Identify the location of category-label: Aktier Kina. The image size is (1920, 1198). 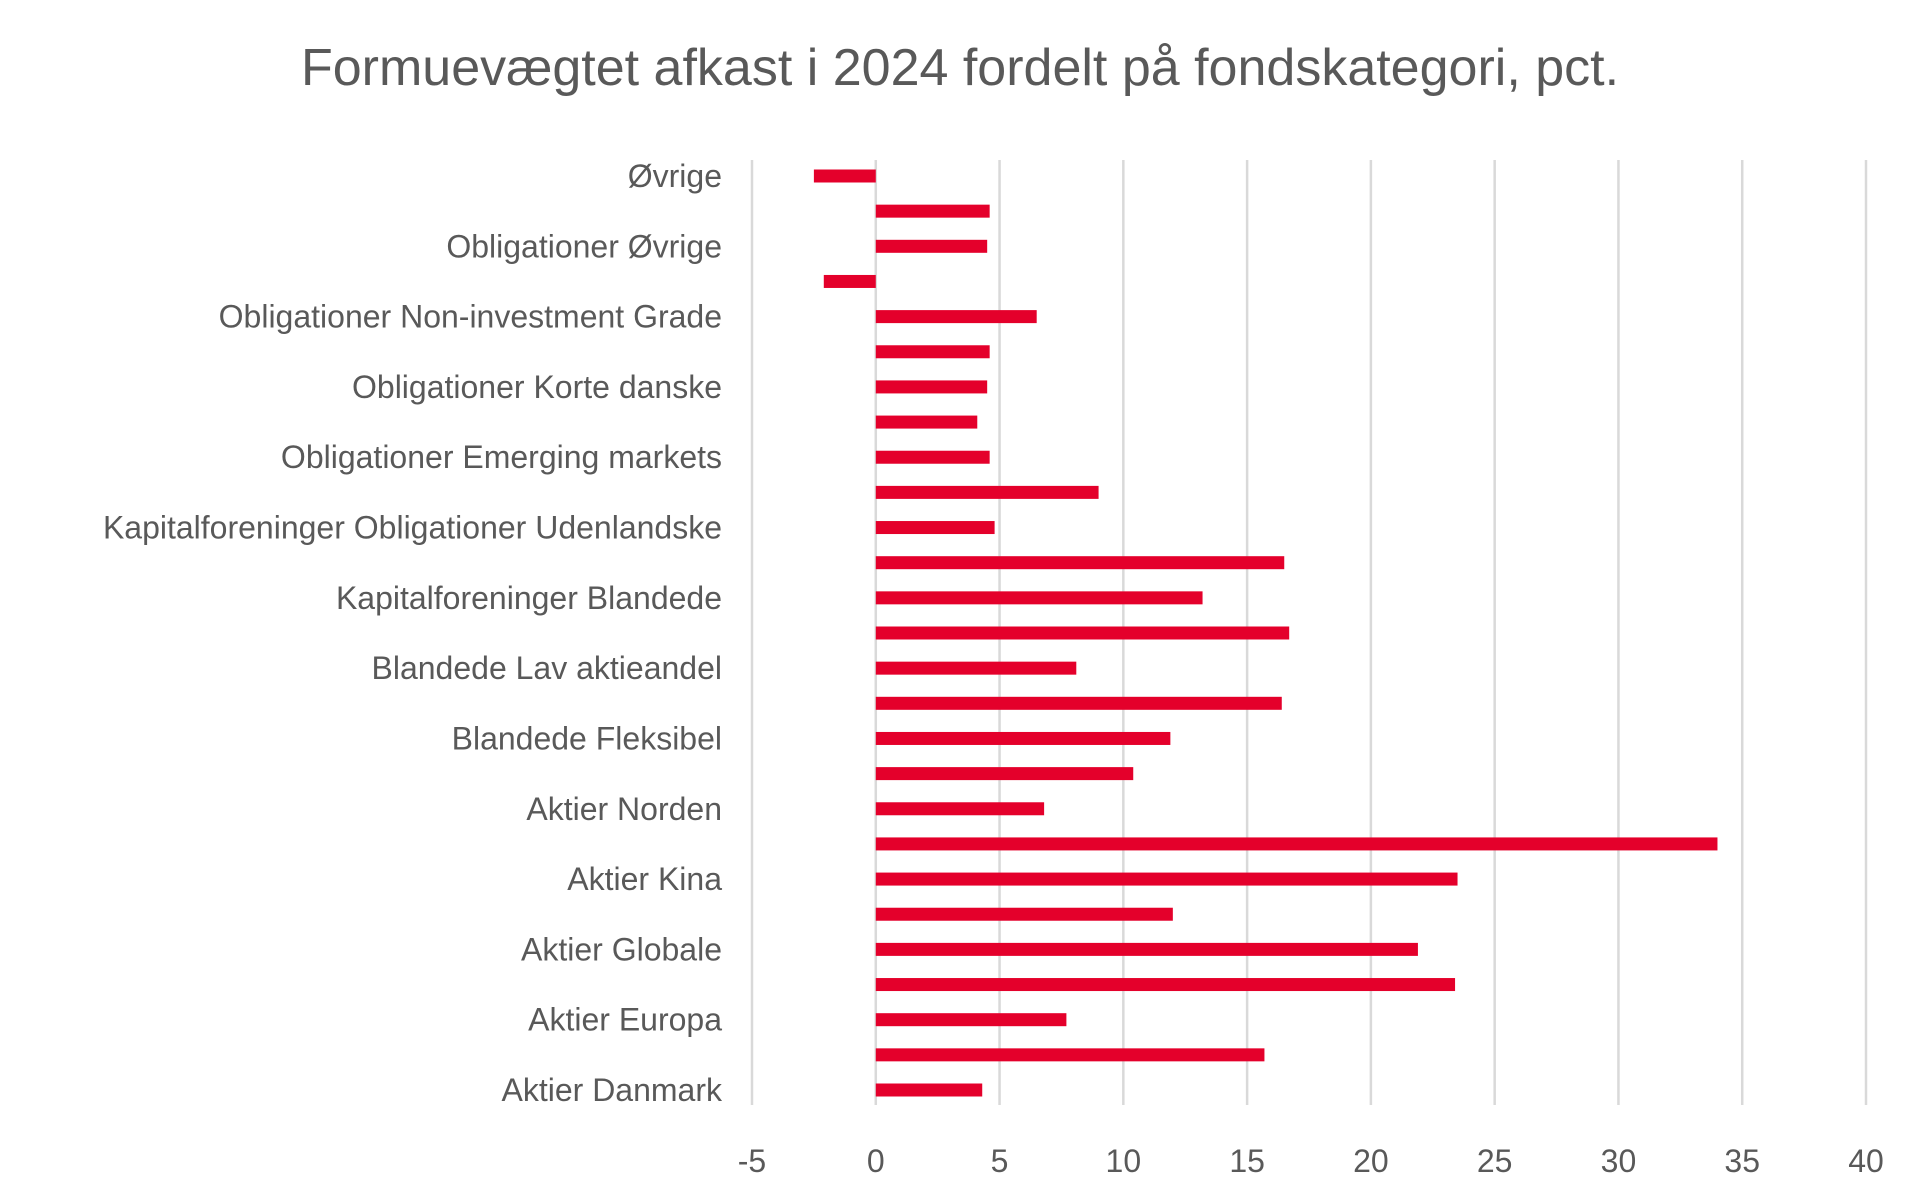
(644, 879).